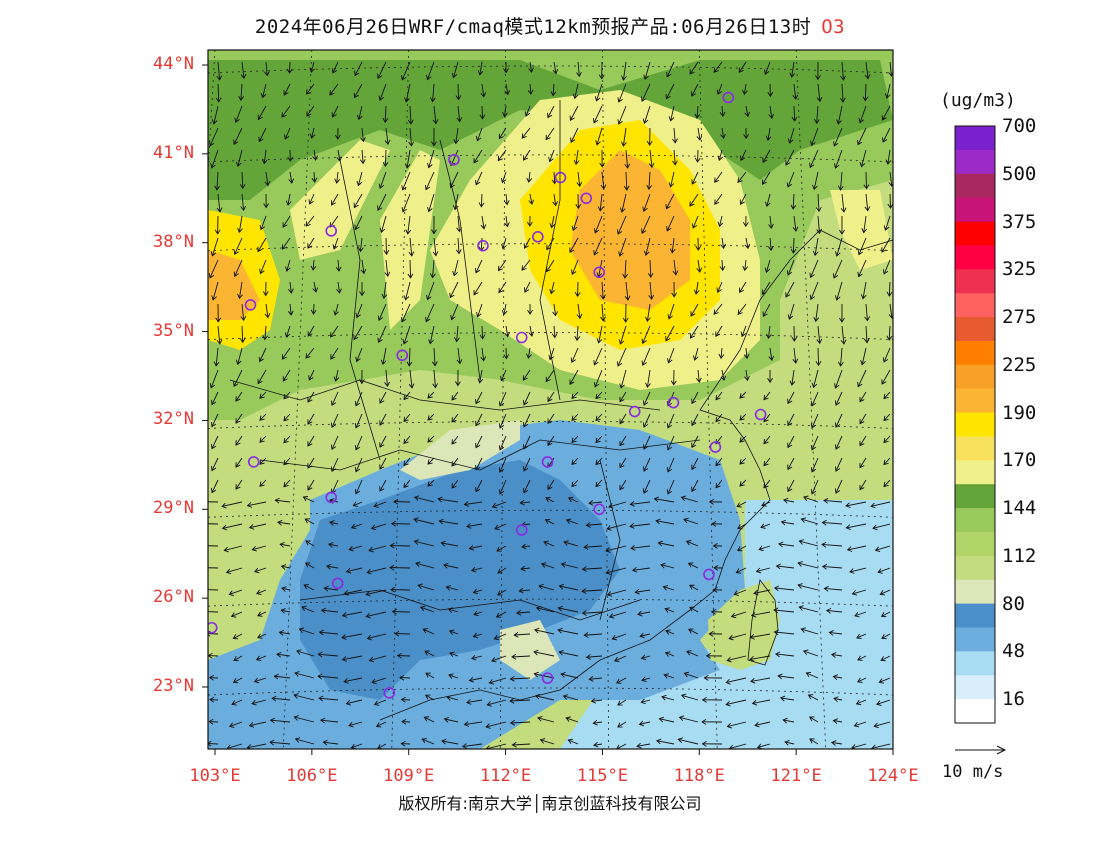  Describe the element at coordinates (173, 241) in the screenshot. I see `lat-label: 38°N` at that location.